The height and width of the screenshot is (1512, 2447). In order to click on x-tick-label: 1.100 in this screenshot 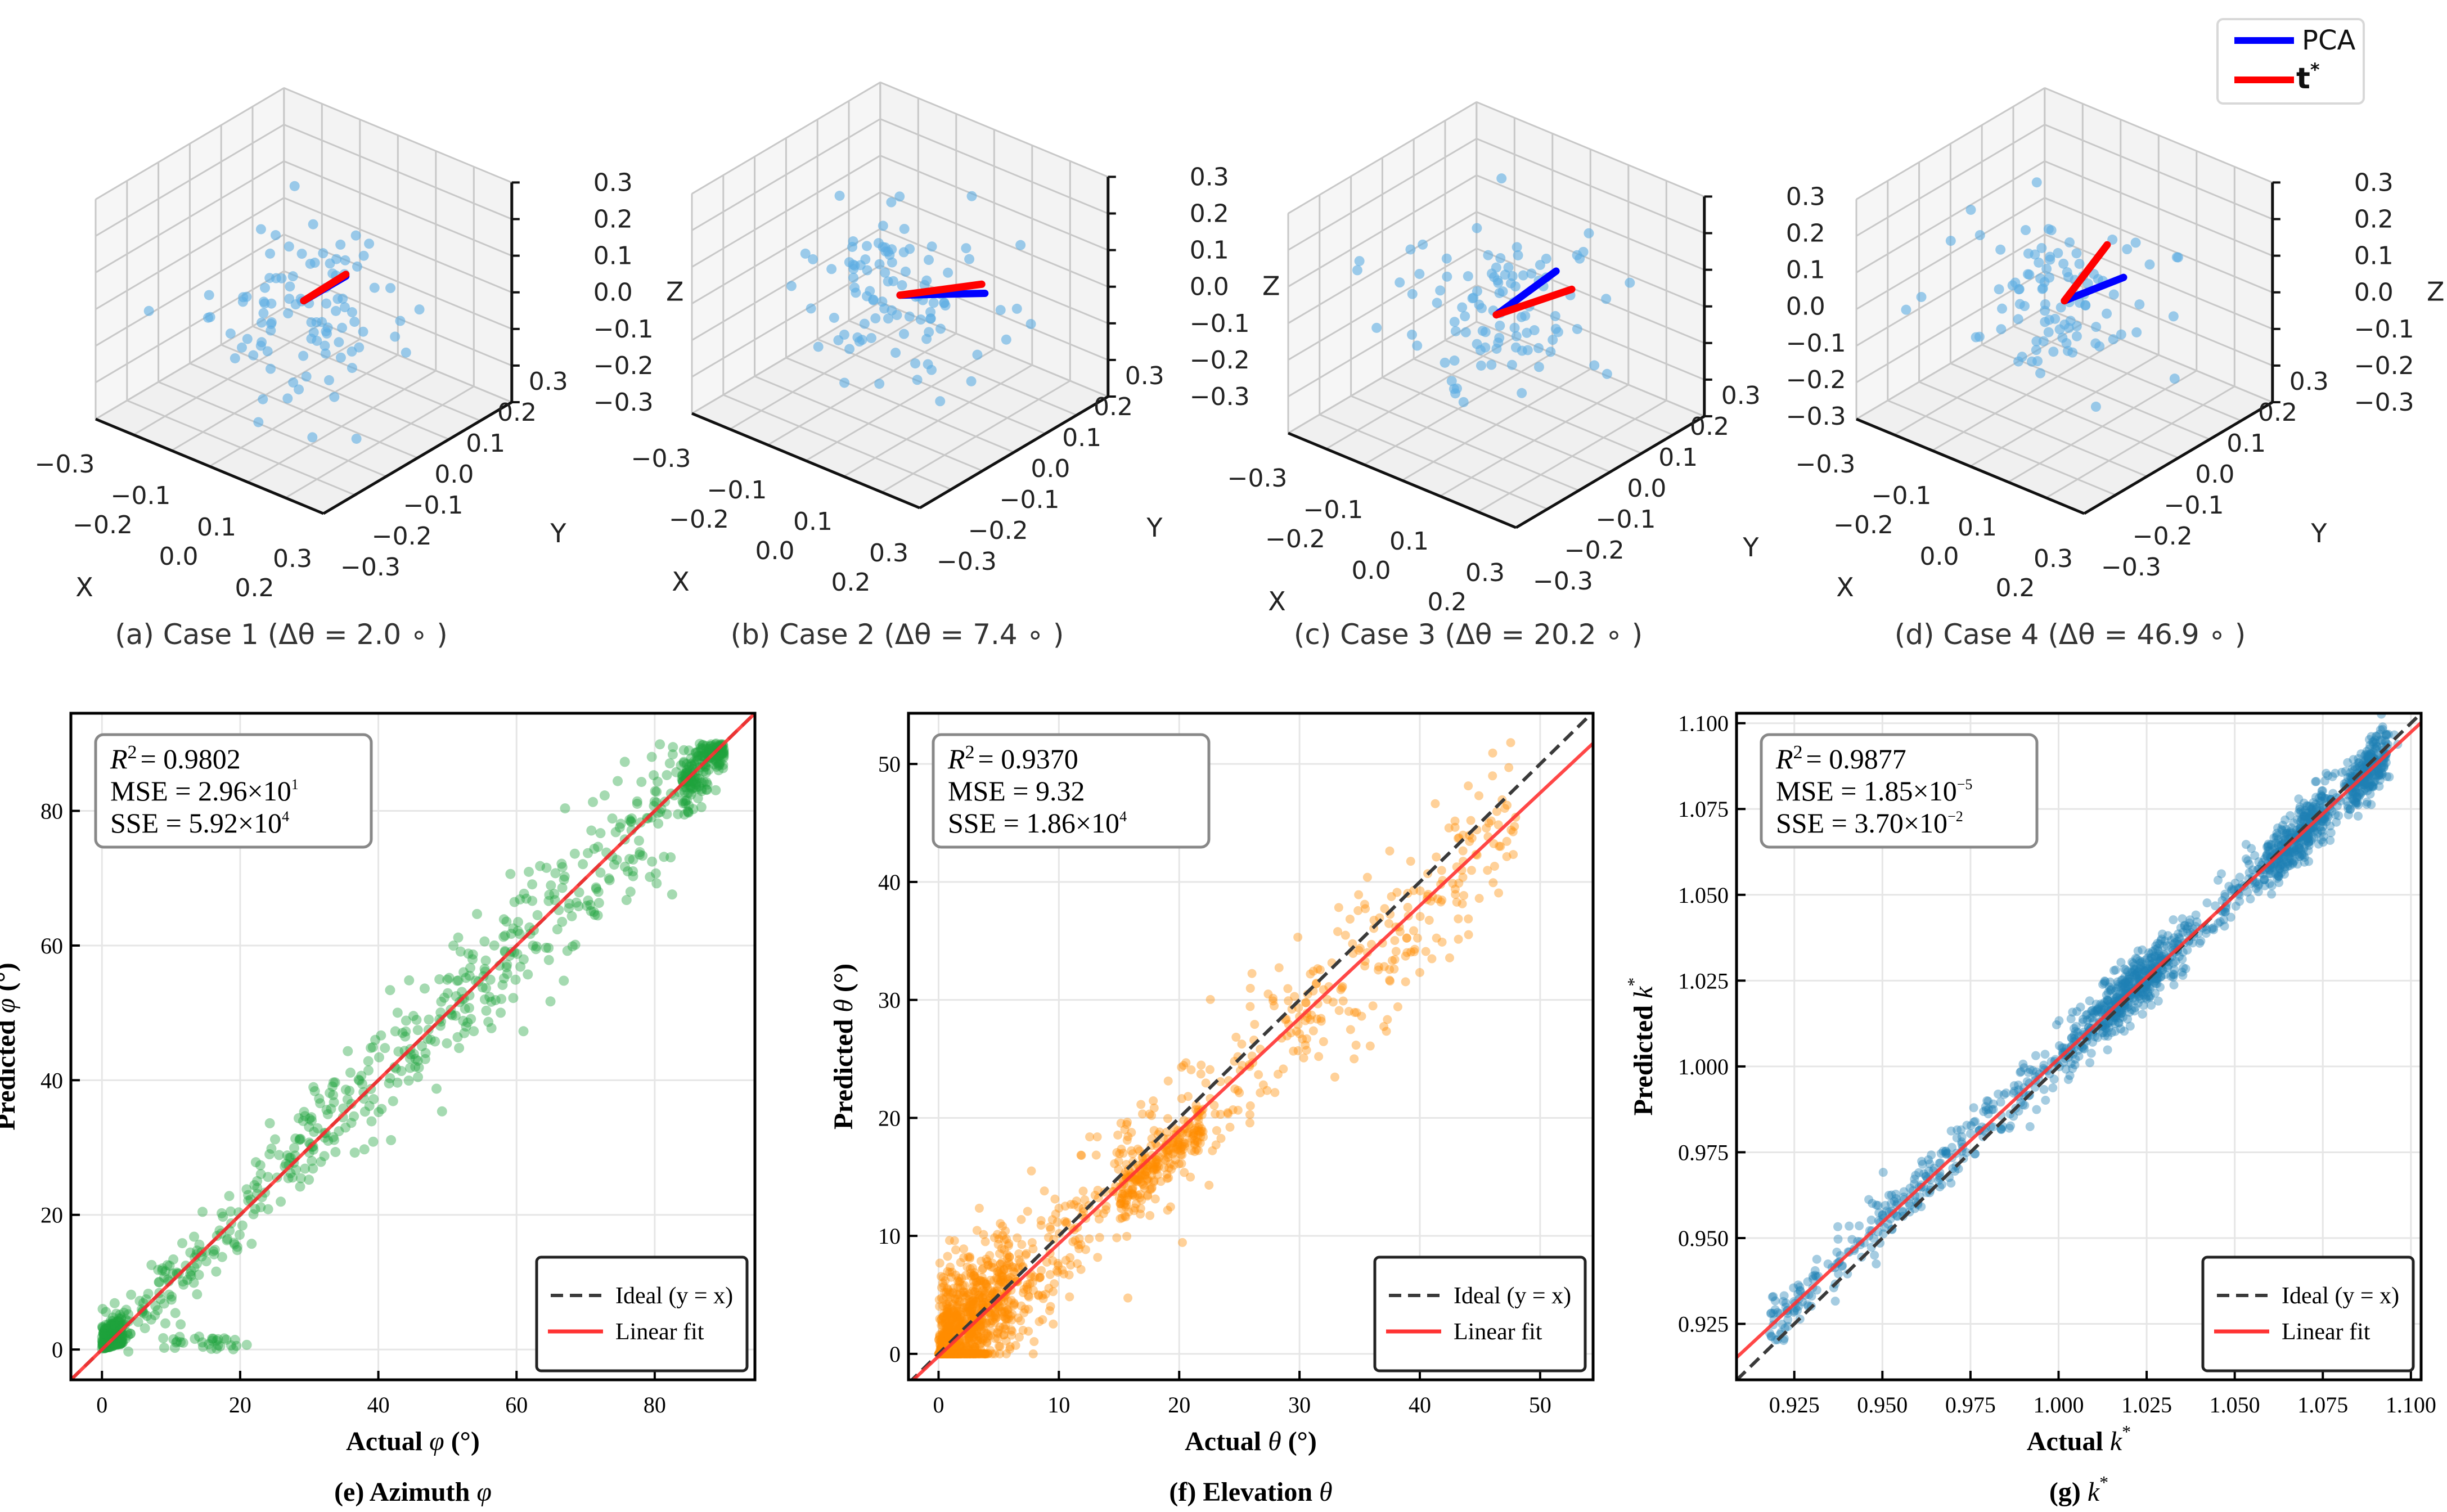, I will do `click(2411, 1405)`.